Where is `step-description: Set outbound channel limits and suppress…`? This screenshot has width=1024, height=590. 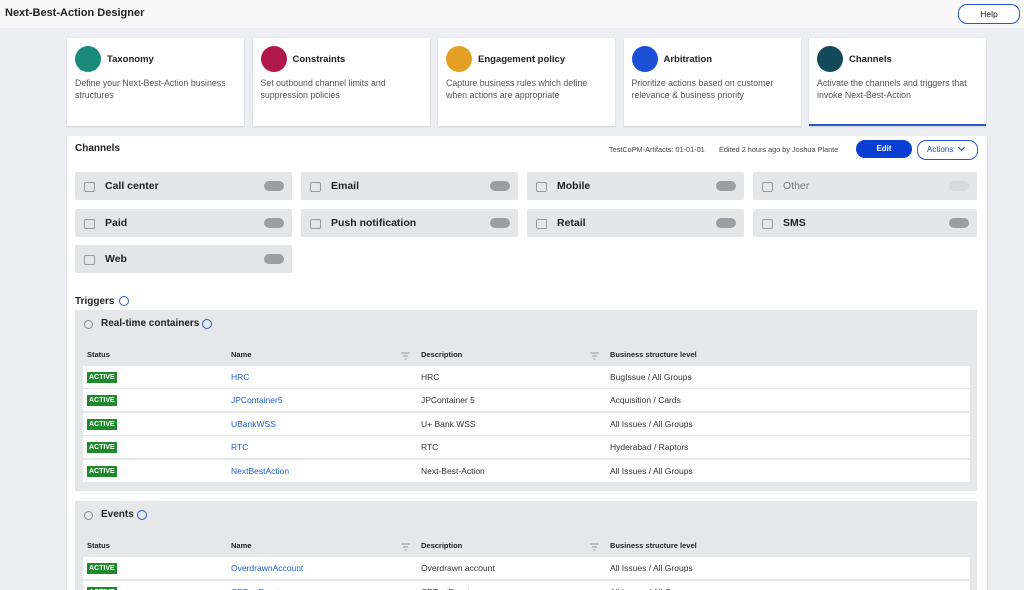
step-description: Set outbound channel limits and suppress… is located at coordinates (323, 89).